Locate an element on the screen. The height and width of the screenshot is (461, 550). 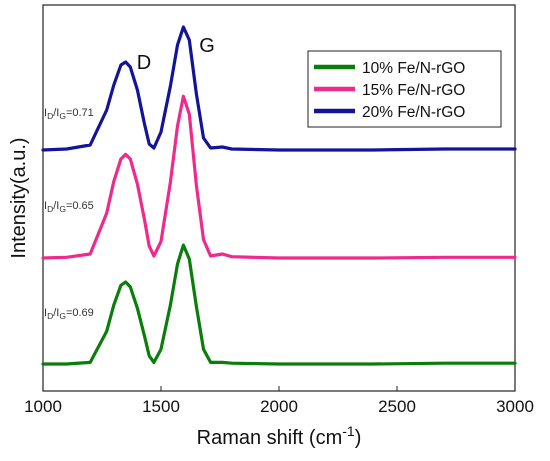
x-axis-ticks: 1000 1500 2000 2500 3000 is located at coordinates (279, 401).